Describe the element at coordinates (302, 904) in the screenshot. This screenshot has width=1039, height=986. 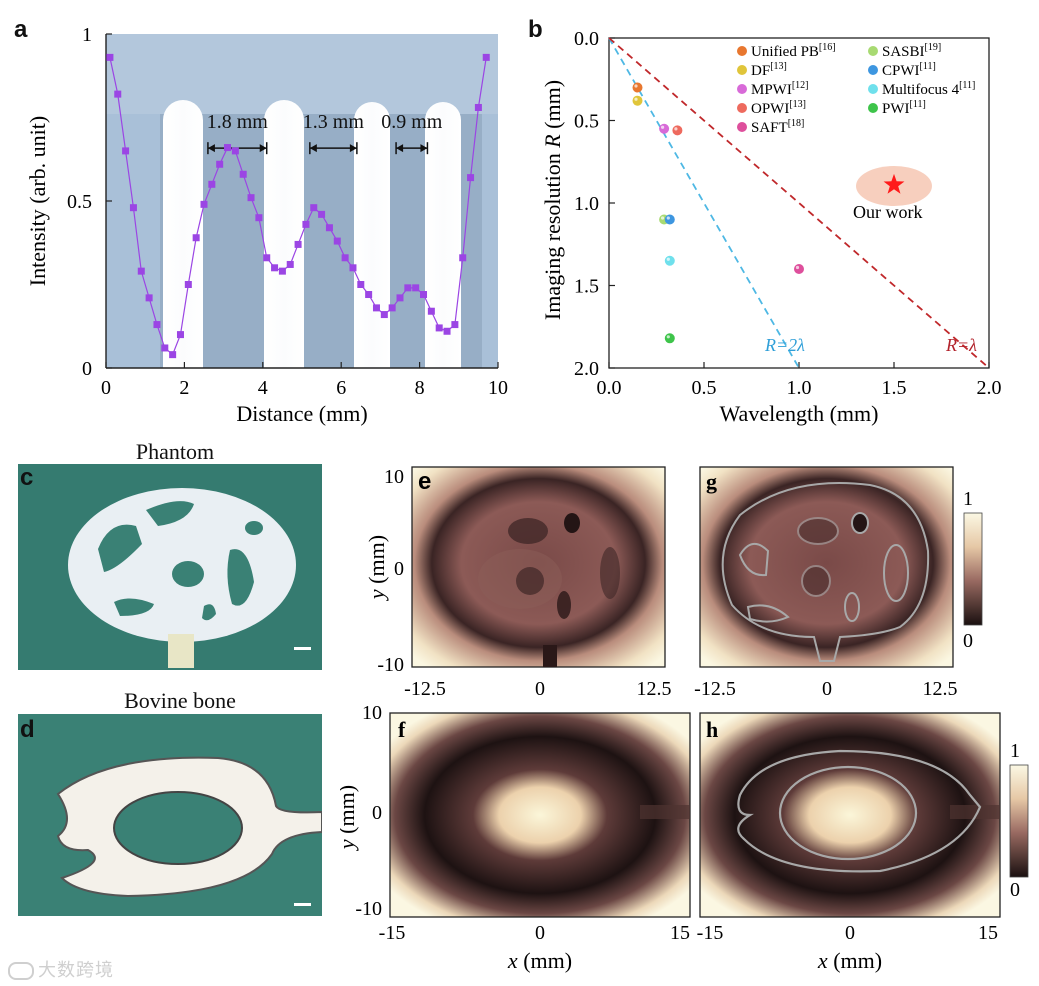
I see `bovine-scale-bar` at that location.